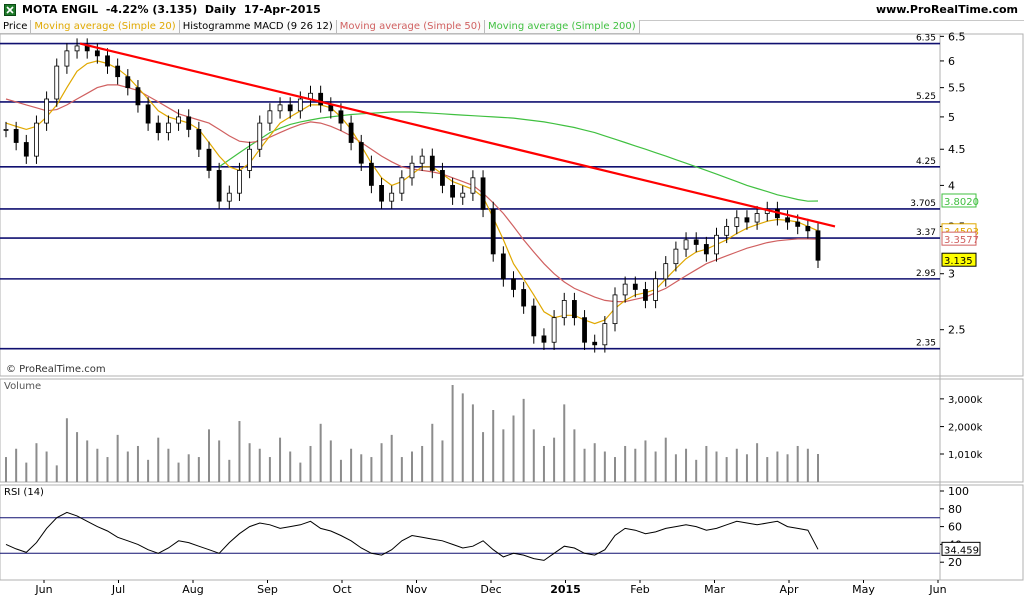 The height and width of the screenshot is (600, 1024). Describe the element at coordinates (639, 589) in the screenshot. I see `x-axis-label: Feb` at that location.